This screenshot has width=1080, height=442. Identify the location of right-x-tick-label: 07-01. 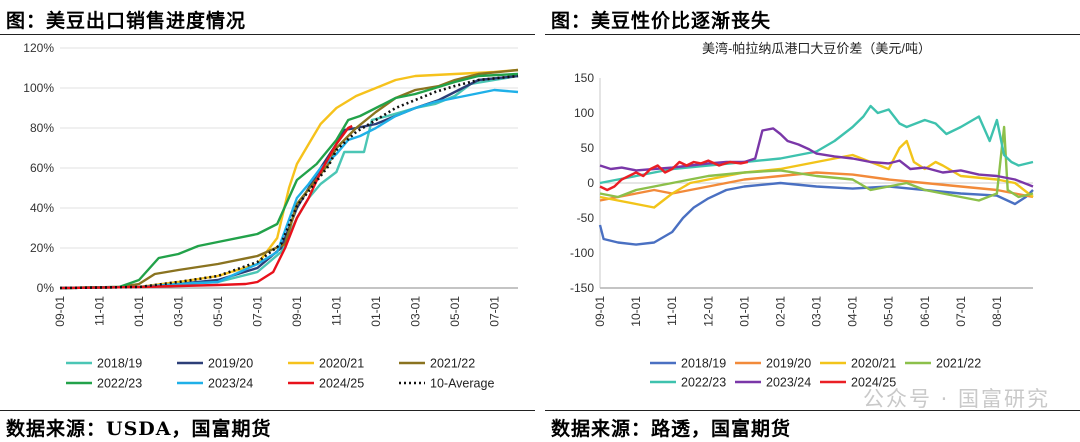
(961, 311).